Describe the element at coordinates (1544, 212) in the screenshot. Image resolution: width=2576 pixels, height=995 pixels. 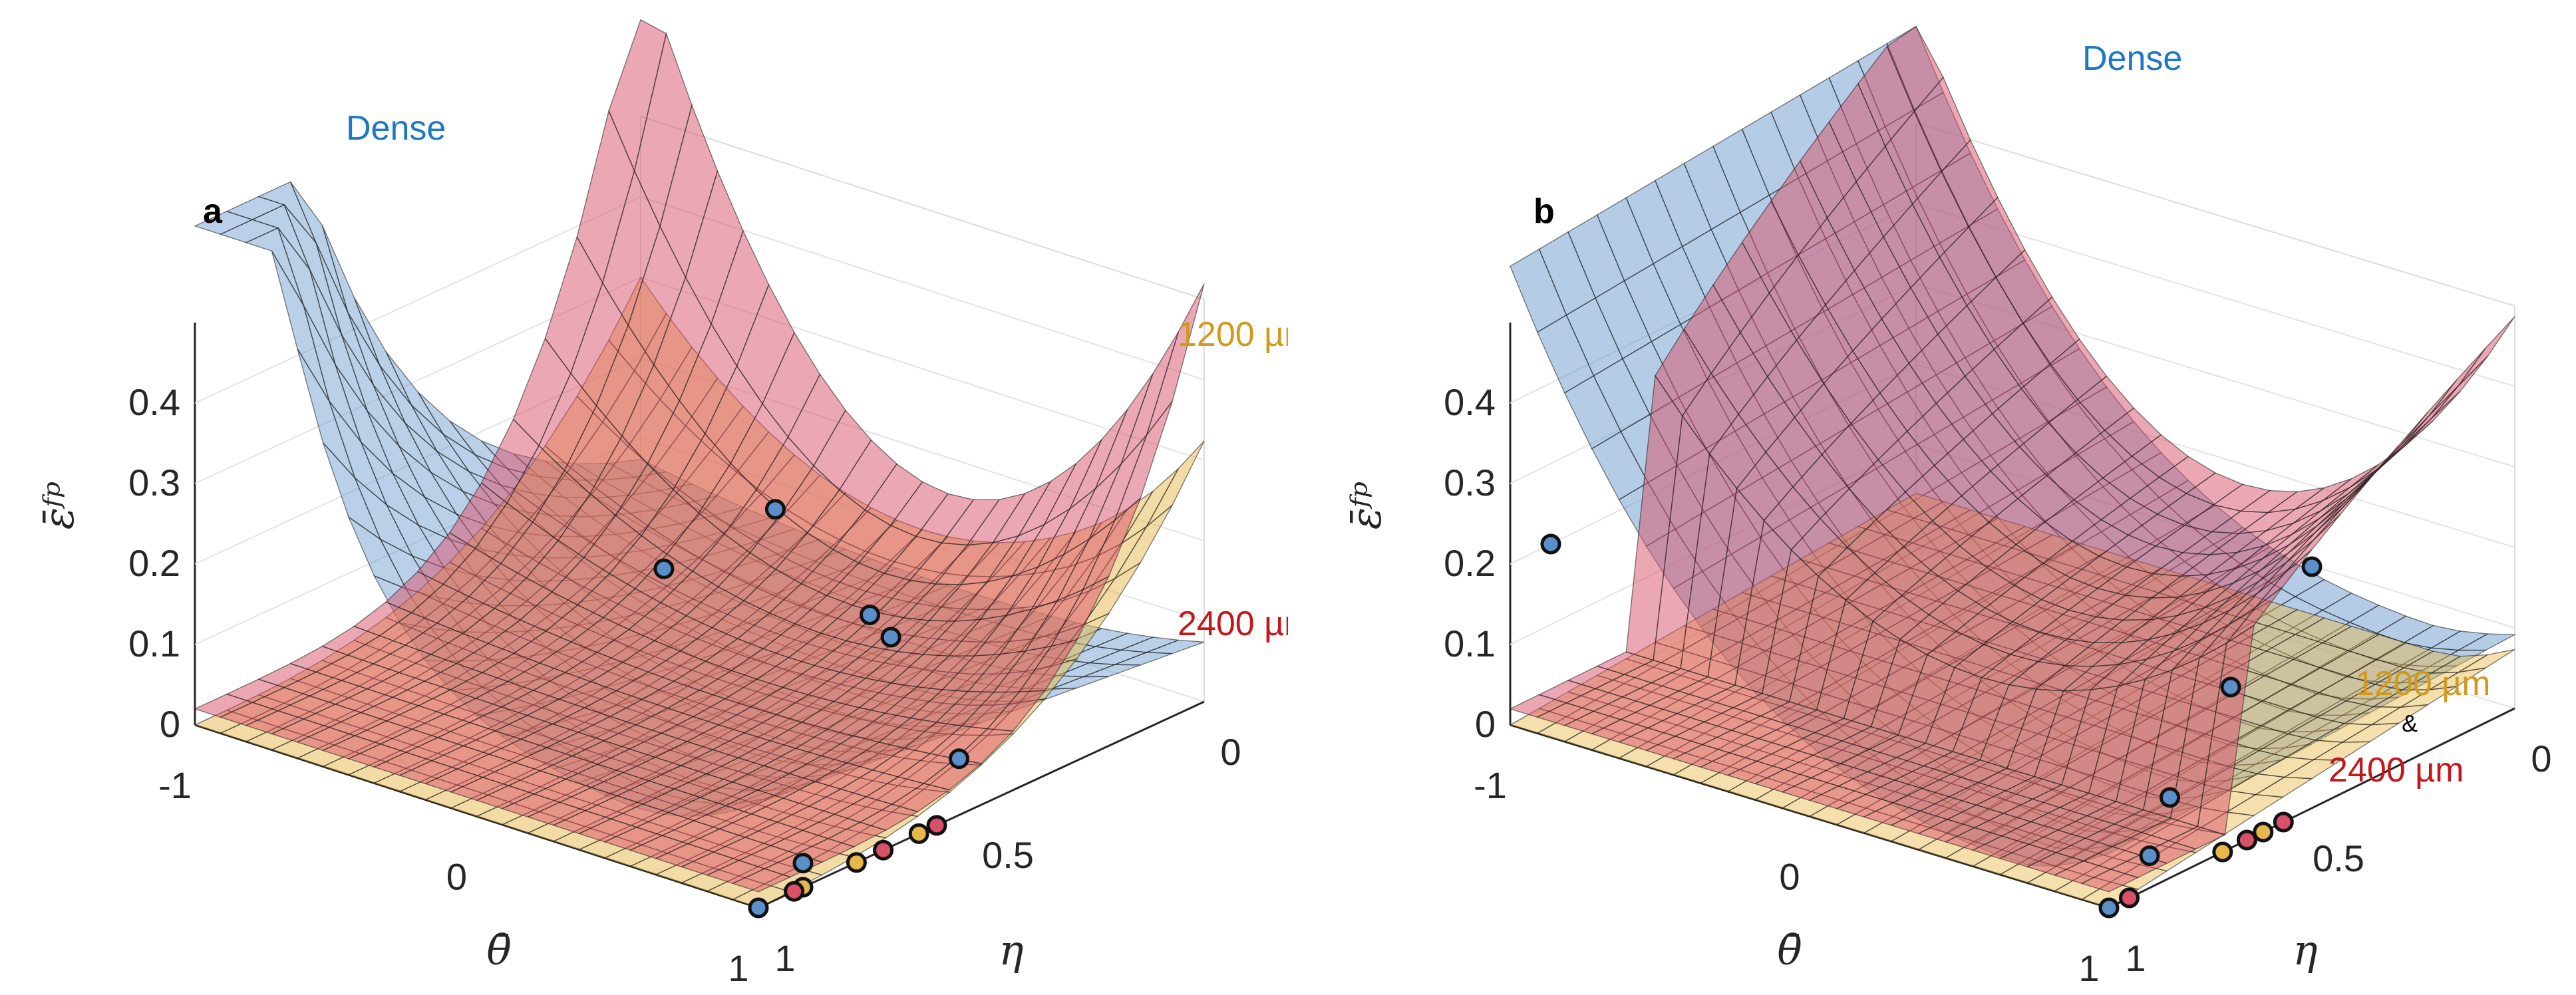
I see `panel-letter: b` at that location.